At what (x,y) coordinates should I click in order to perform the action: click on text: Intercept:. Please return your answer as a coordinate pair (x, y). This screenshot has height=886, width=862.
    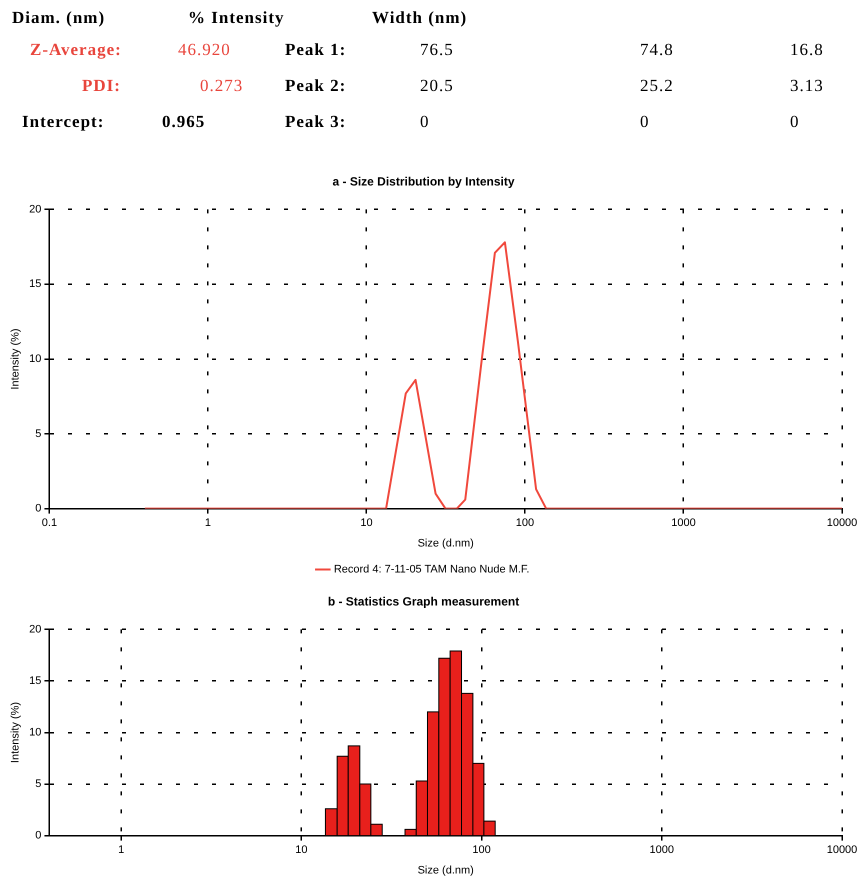
    Looking at the image, I should click on (63, 122).